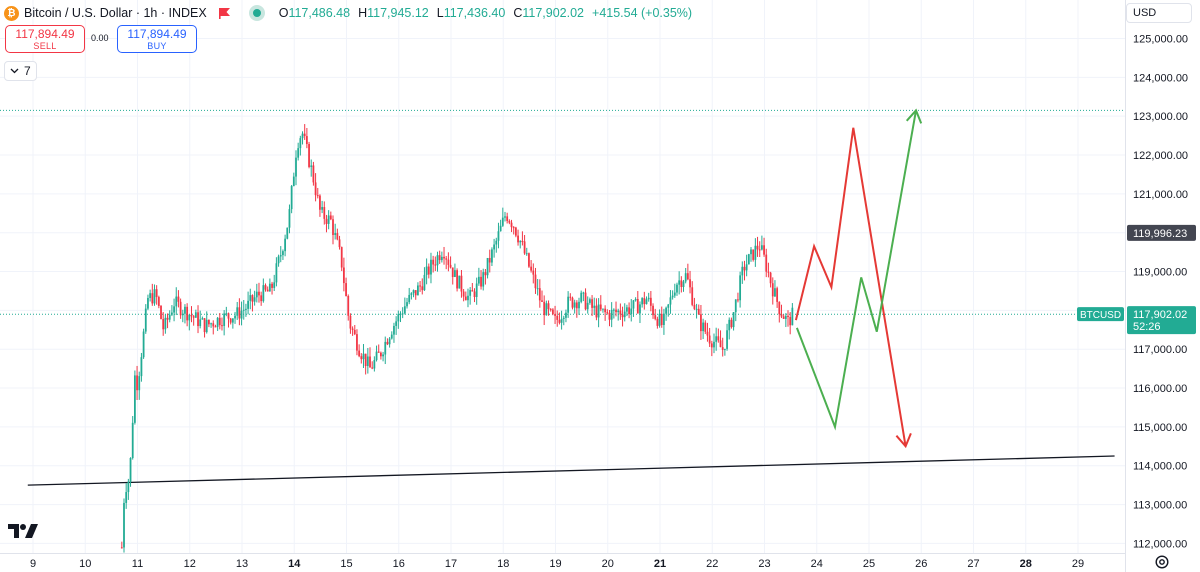  What do you see at coordinates (224, 13) in the screenshot?
I see `flag-icon` at bounding box center [224, 13].